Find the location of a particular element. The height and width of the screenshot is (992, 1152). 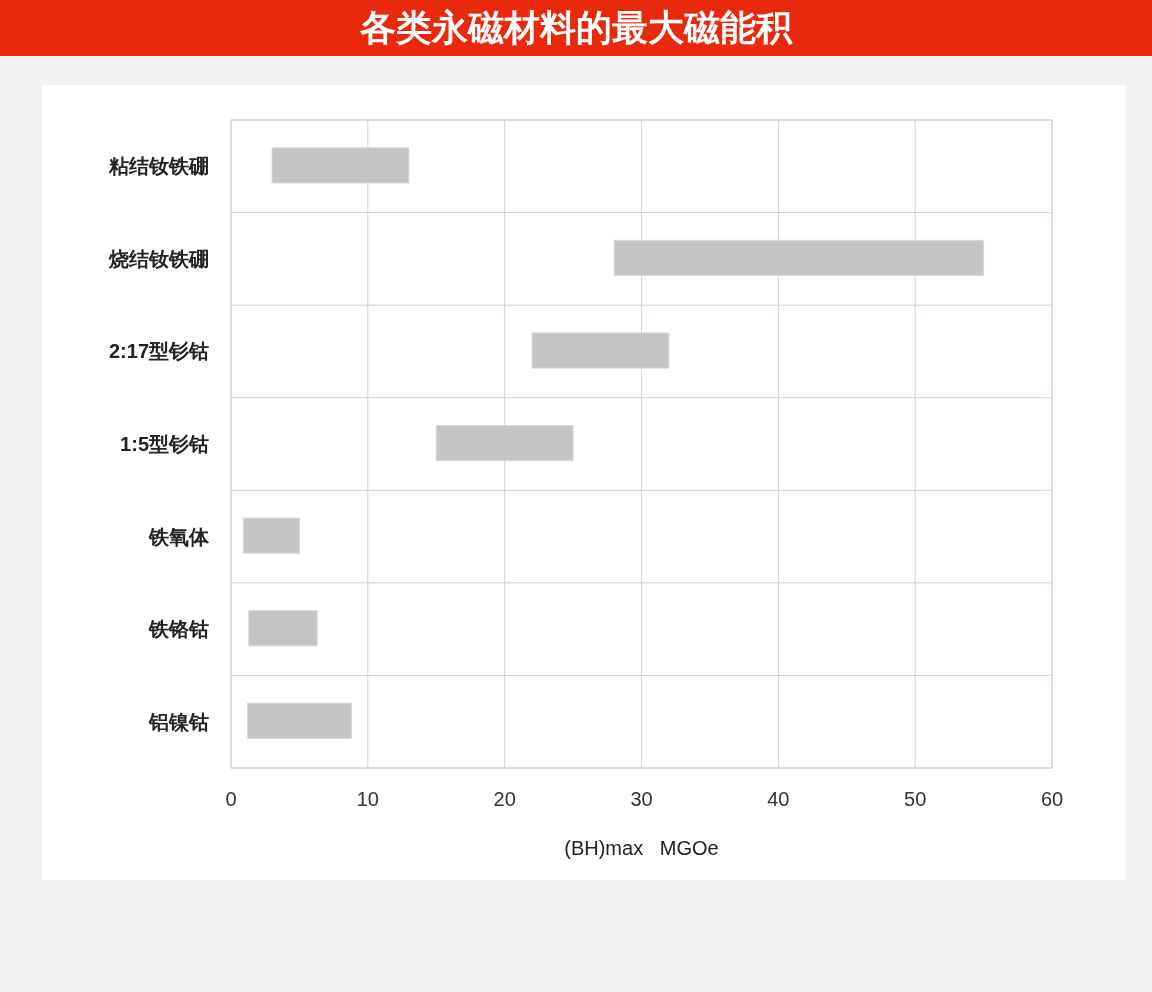

y-tick-label: 1:5型钐钴 is located at coordinates (164, 444).